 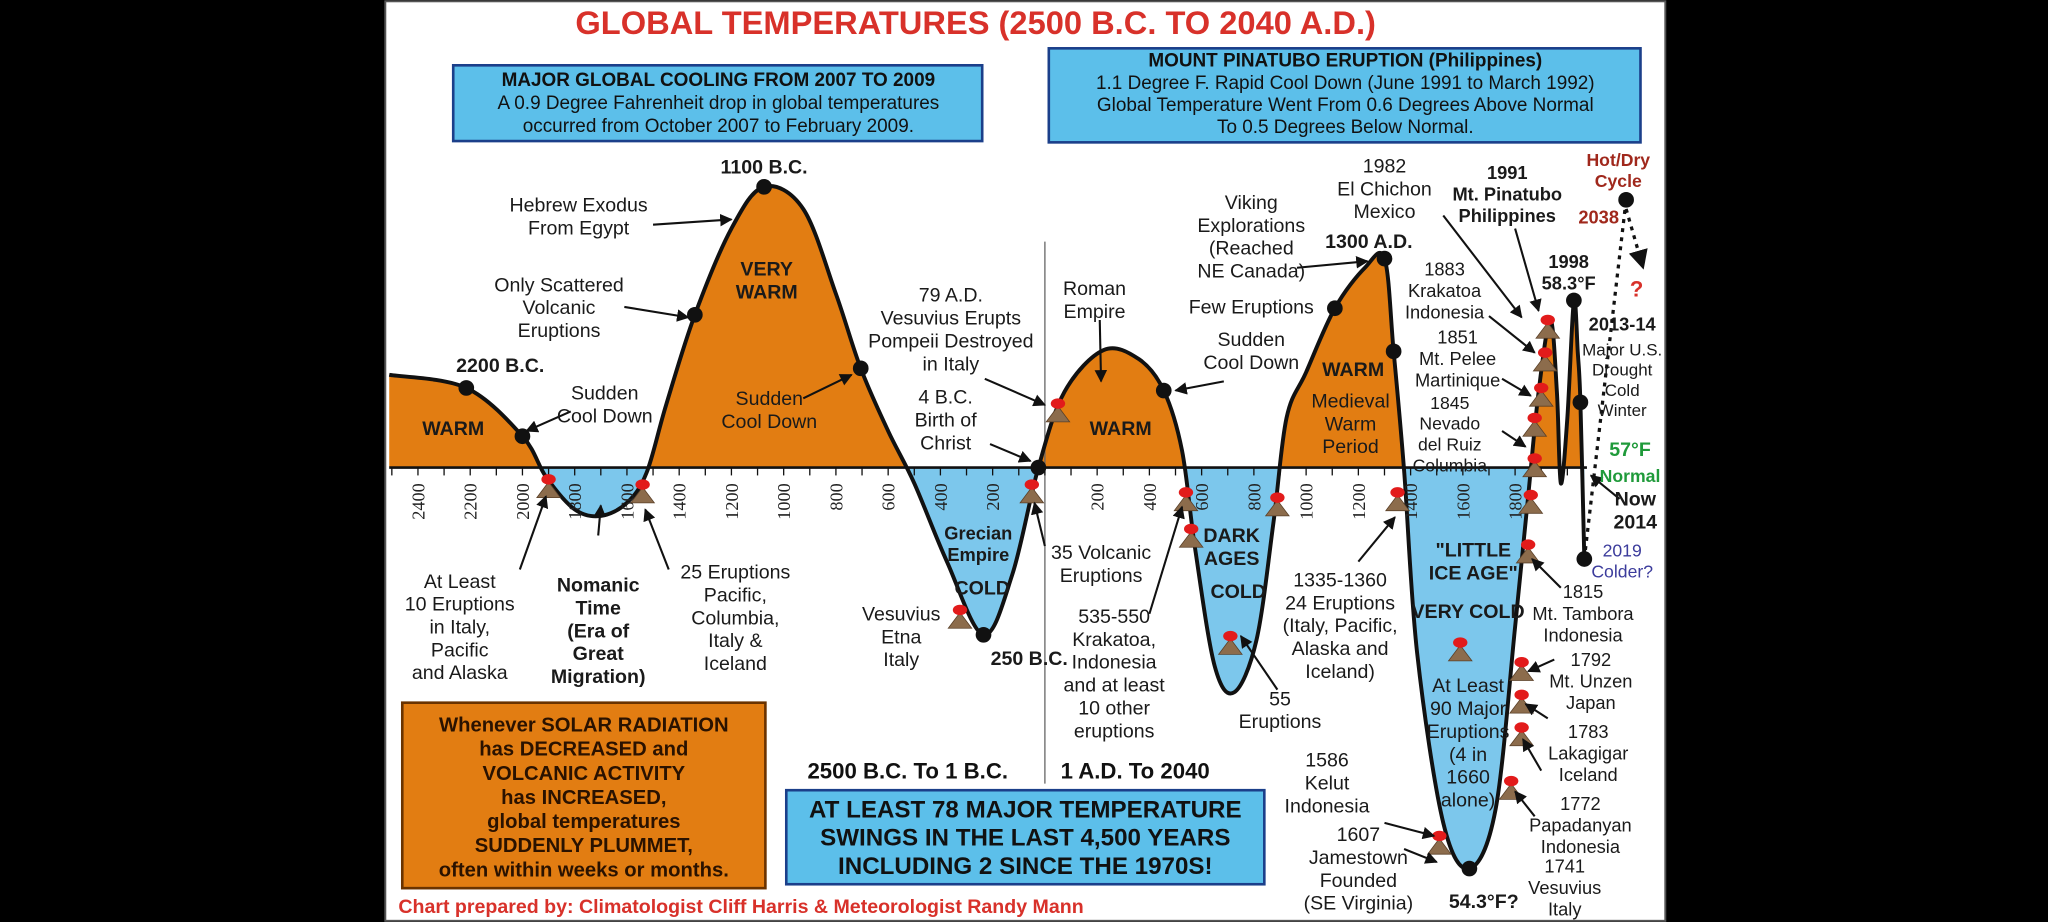 What do you see at coordinates (598, 631) in the screenshot?
I see `annotation: (Era of` at bounding box center [598, 631].